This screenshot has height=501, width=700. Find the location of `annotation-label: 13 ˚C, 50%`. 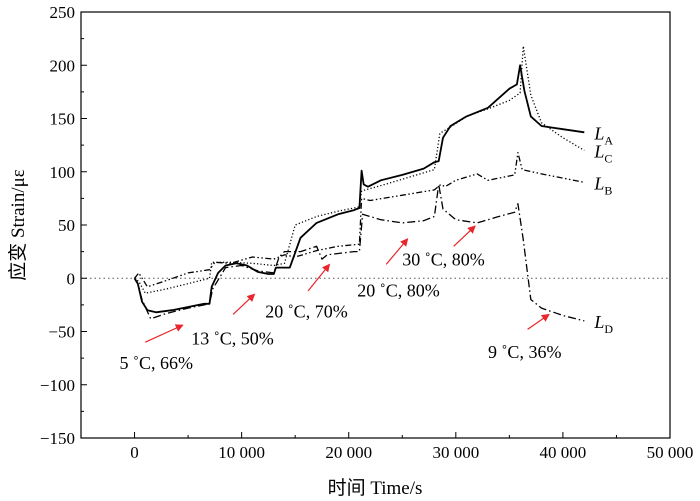

annotation-label: 13 ˚C, 50% is located at coordinates (232, 338).